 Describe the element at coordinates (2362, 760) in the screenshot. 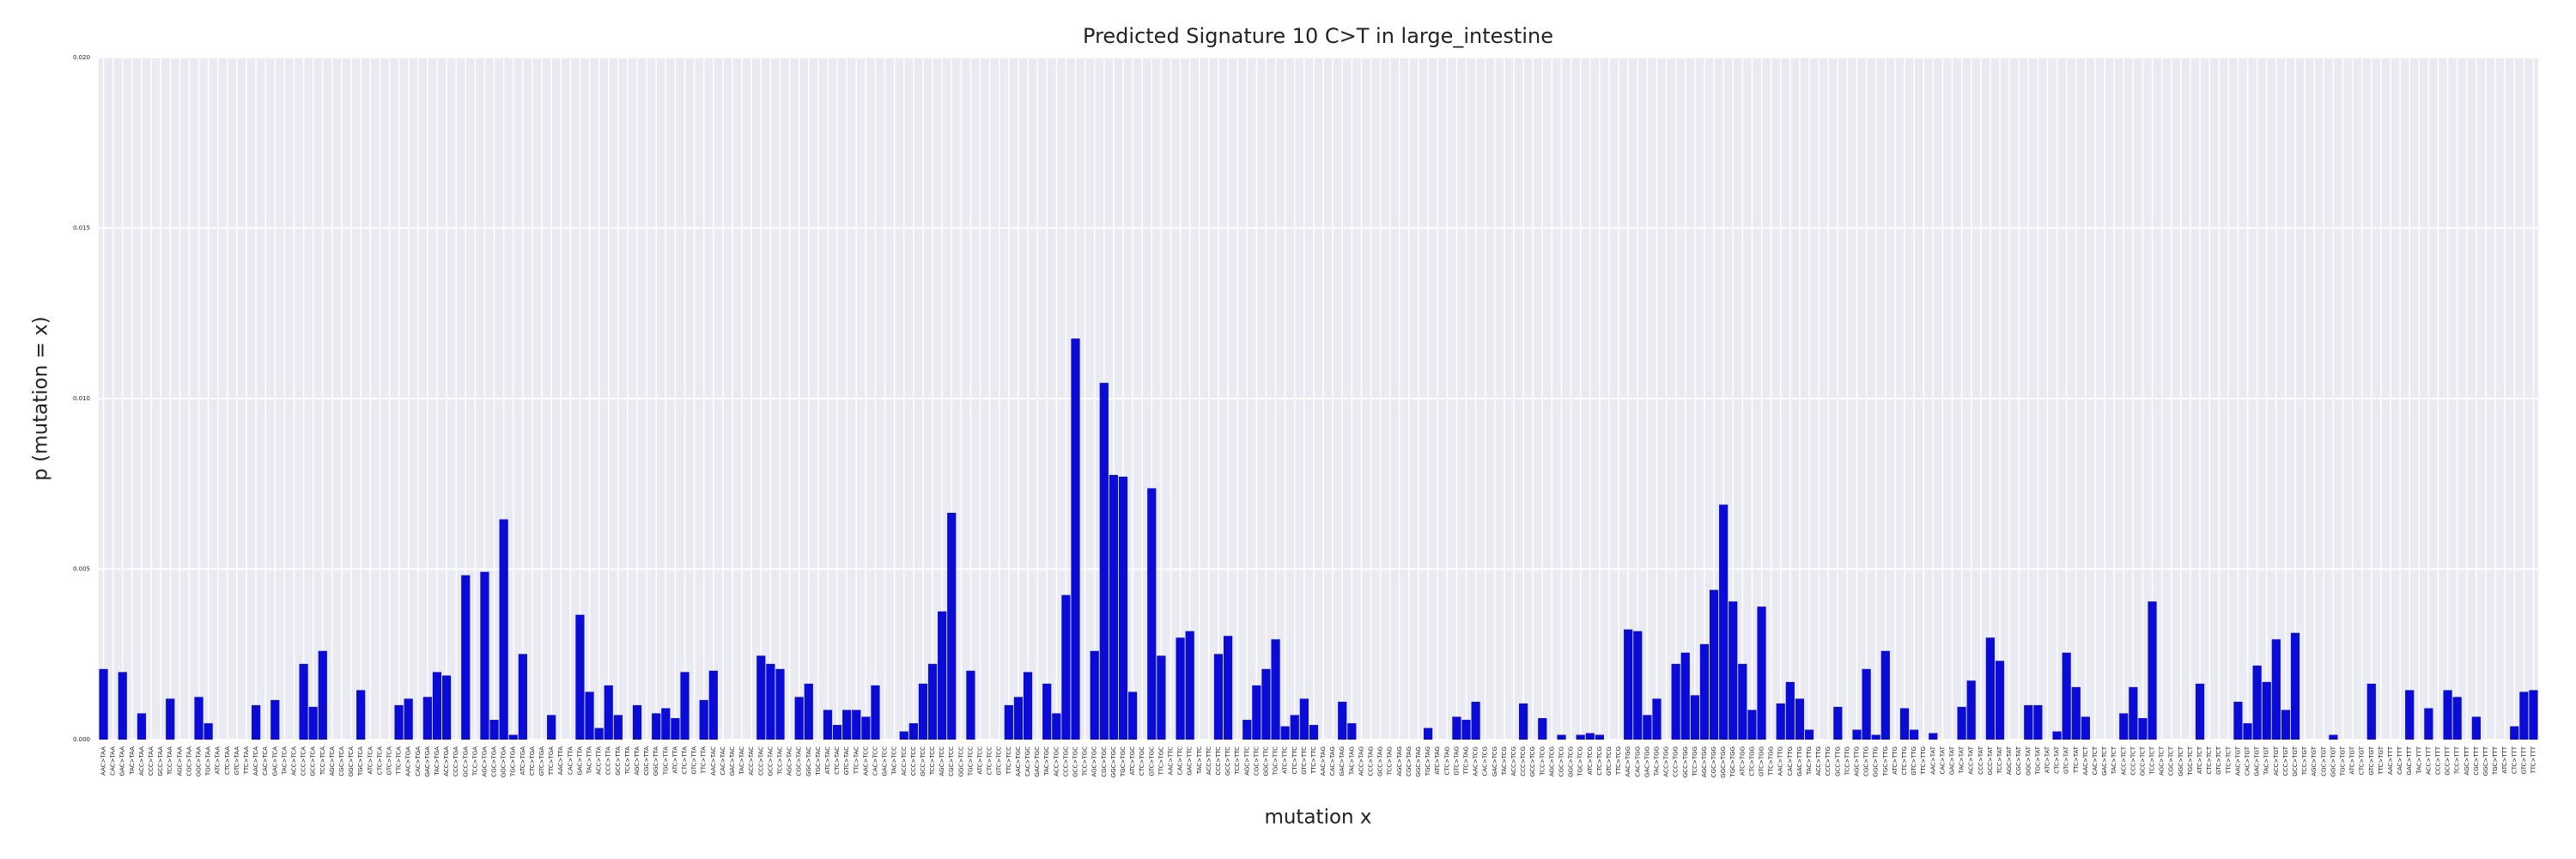

I see `x-tick-label: CTC>TGT` at that location.